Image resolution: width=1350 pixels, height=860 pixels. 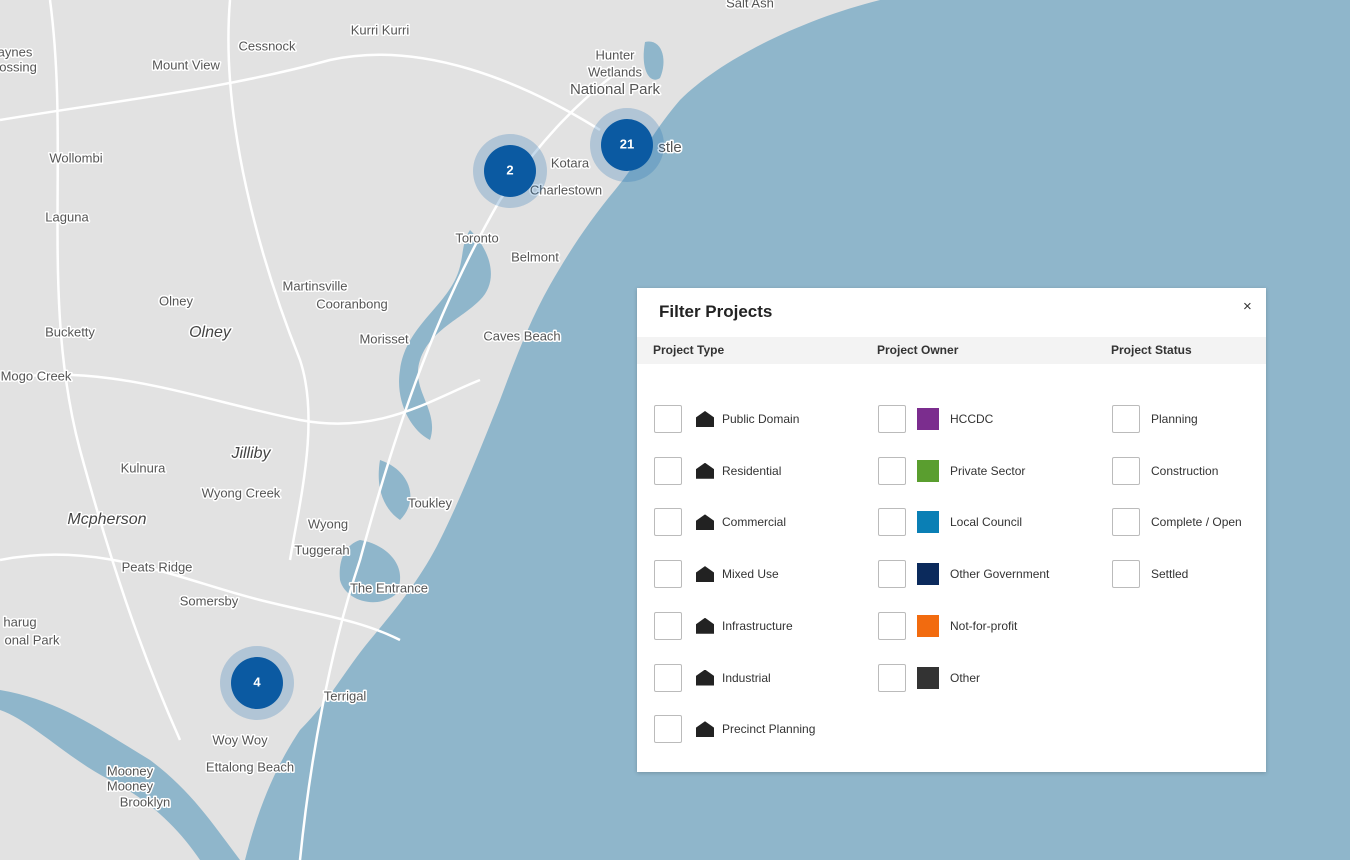 I want to click on place-label: Kulnura, so click(x=144, y=467).